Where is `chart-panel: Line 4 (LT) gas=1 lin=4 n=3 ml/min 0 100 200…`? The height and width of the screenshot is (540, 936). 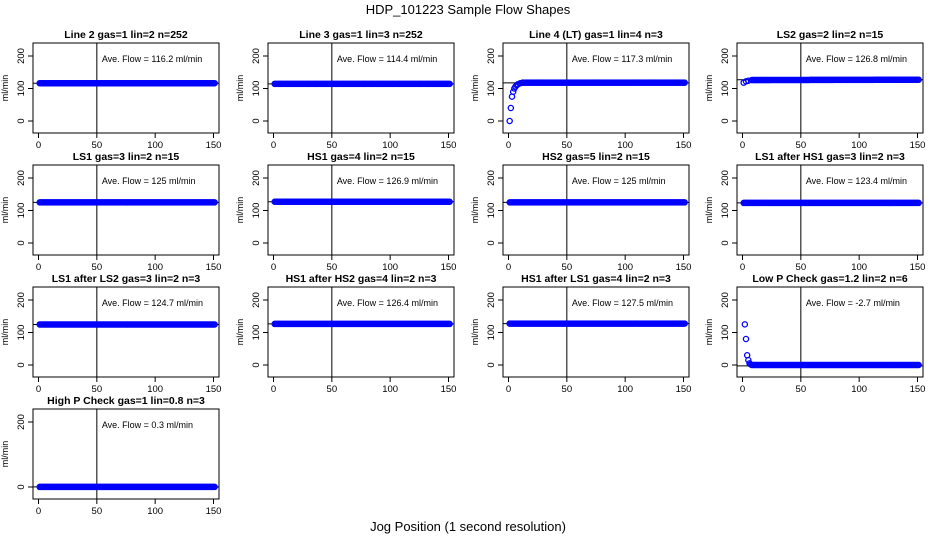
chart-panel: Line 4 (LT) gas=1 lin=4 n=3 ml/min 0 100 200… is located at coordinates (580, 90).